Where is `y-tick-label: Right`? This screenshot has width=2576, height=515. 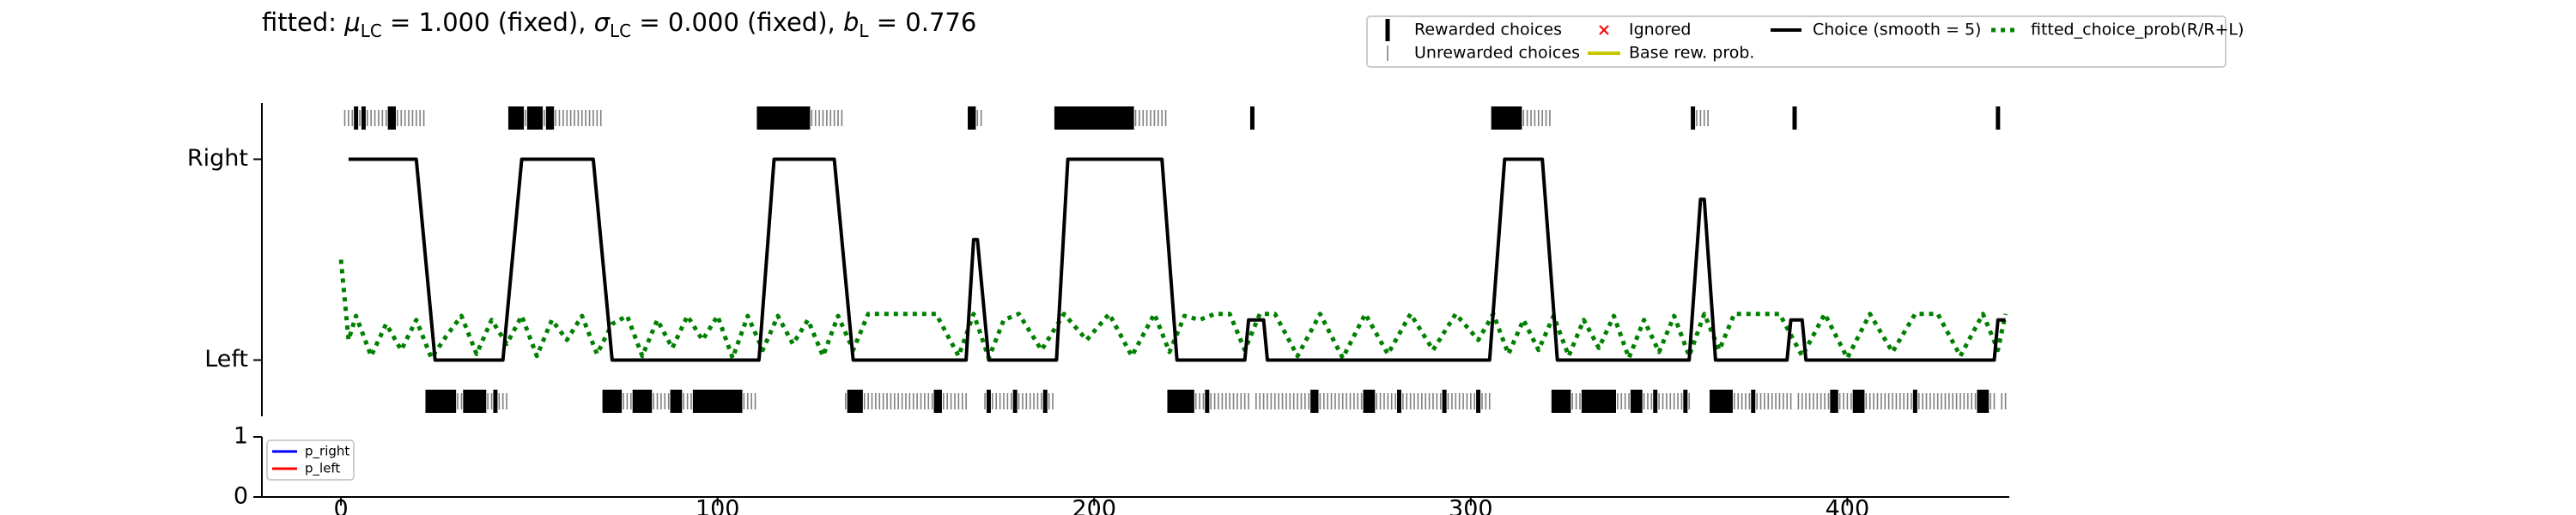
y-tick-label: Right is located at coordinates (218, 158).